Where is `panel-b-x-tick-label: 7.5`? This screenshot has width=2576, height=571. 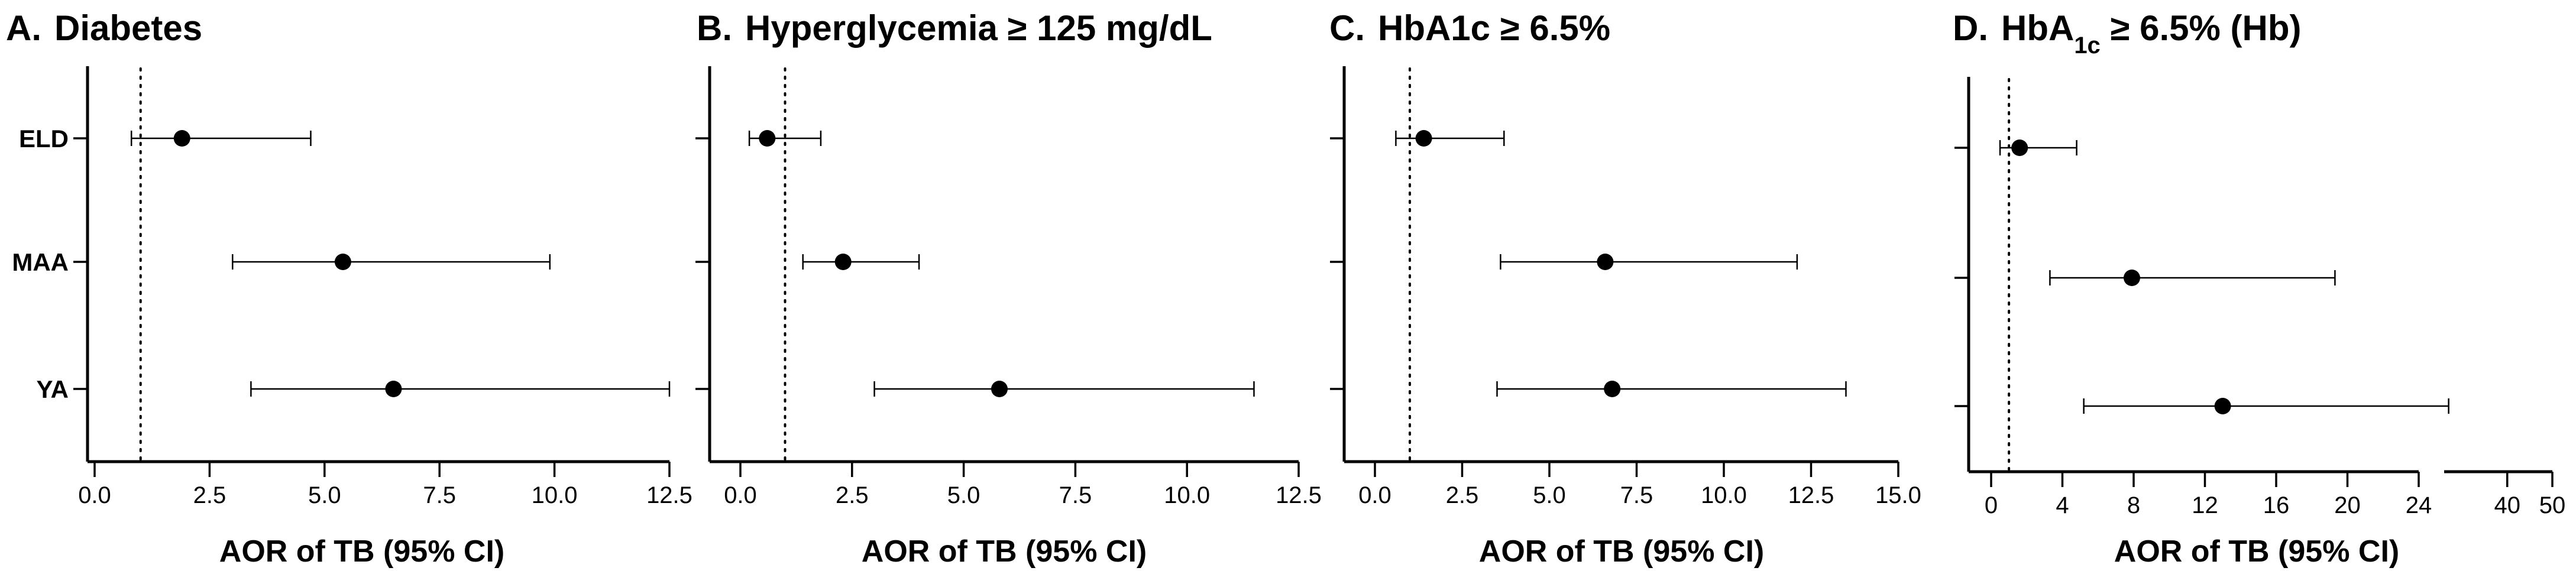
panel-b-x-tick-label: 7.5 is located at coordinates (1076, 495).